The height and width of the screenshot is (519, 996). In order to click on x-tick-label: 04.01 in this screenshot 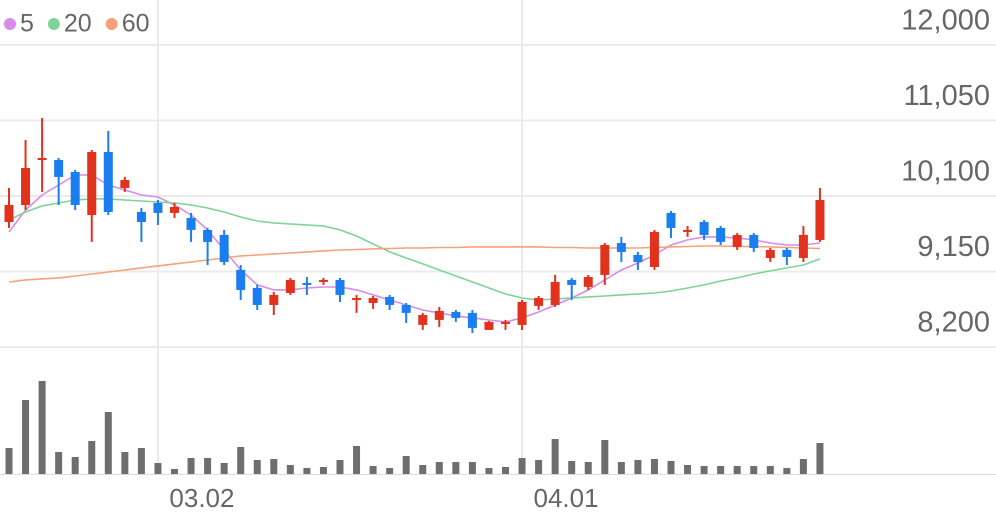, I will do `click(566, 498)`.